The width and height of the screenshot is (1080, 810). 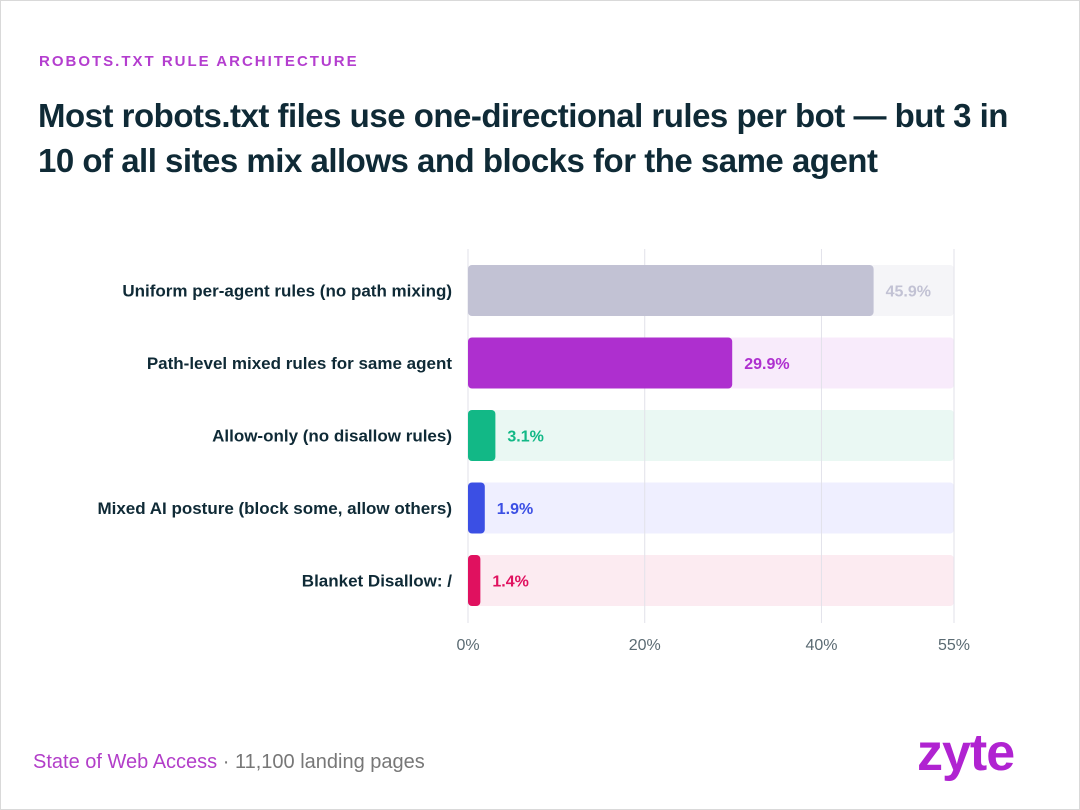 I want to click on bar-value-label: 1.9%, so click(x=515, y=509).